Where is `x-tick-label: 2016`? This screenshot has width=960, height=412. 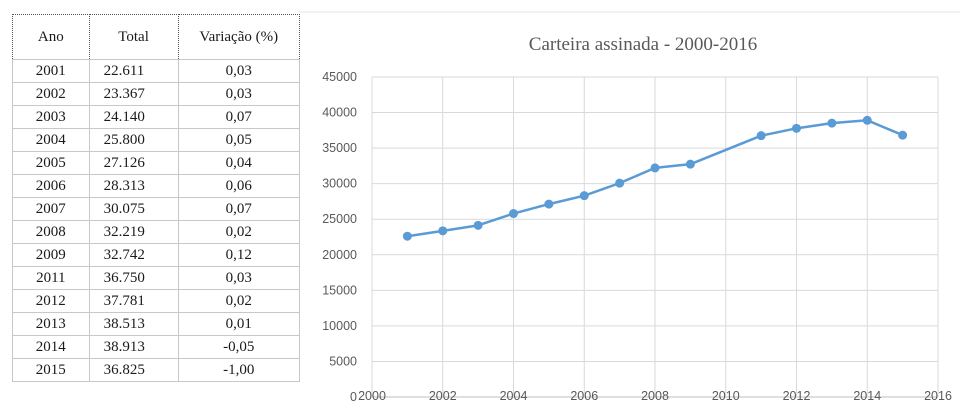 x-tick-label: 2016 is located at coordinates (938, 396).